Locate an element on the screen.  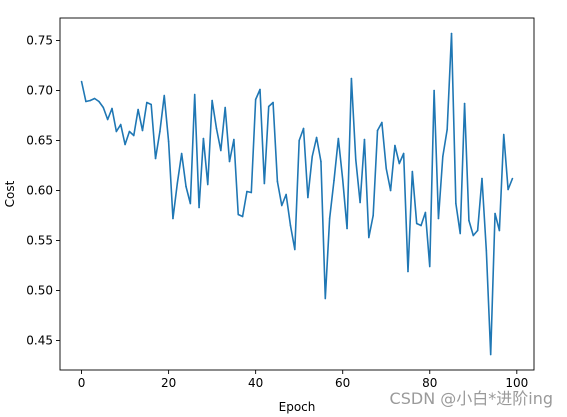
x-tick-label: 0 is located at coordinates (82, 383).